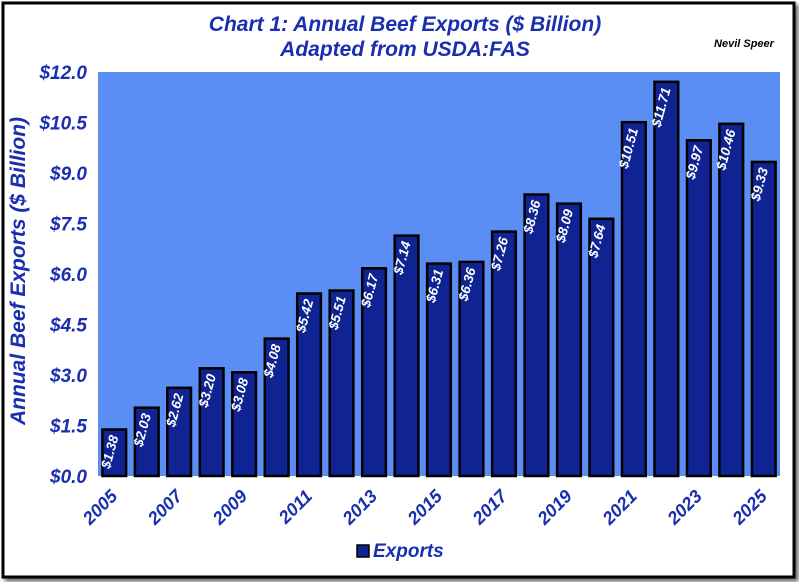 This screenshot has height=587, width=799. What do you see at coordinates (309, 385) in the screenshot?
I see `bar-2011` at bounding box center [309, 385].